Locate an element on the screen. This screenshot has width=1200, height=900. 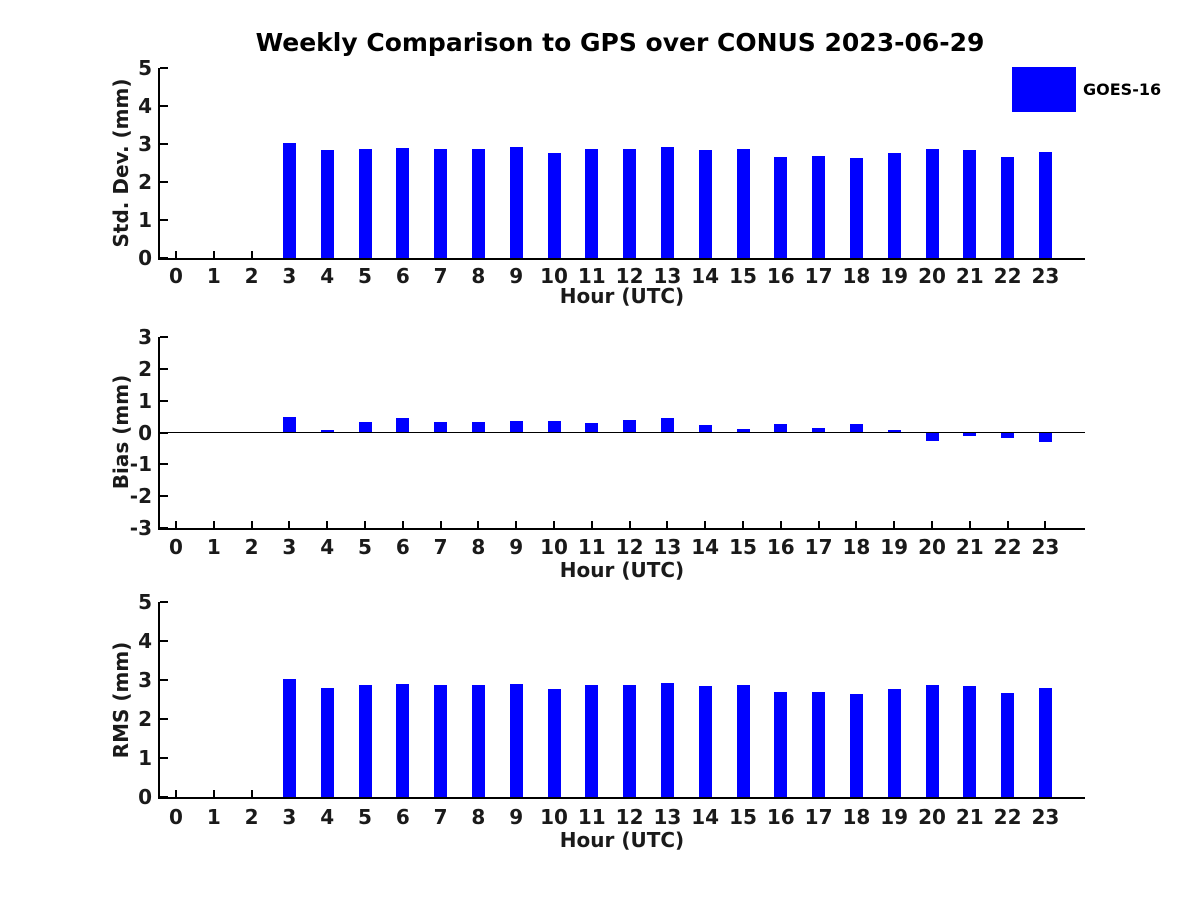
x-tick-label: 23 is located at coordinates (1045, 817).